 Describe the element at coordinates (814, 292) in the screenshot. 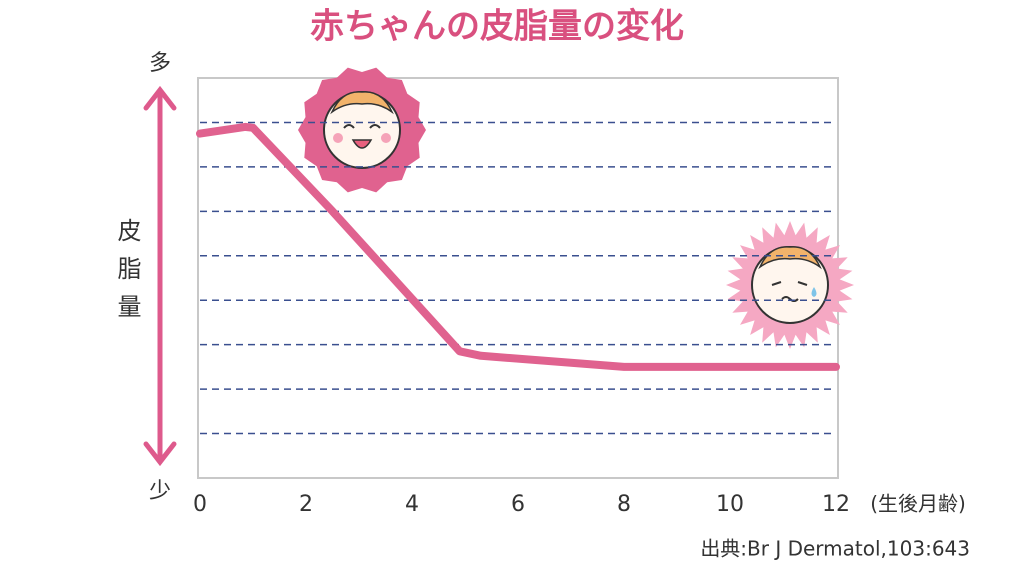

I see `sweat` at that location.